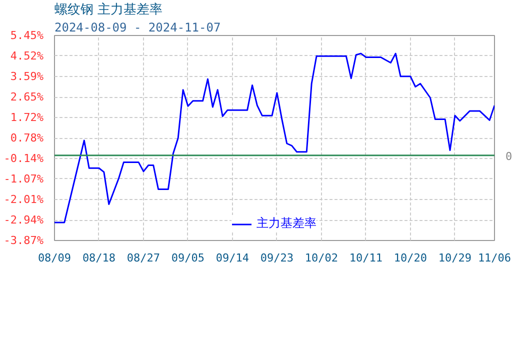  I want to click on y-tick-label: 1.72%, so click(27, 117).